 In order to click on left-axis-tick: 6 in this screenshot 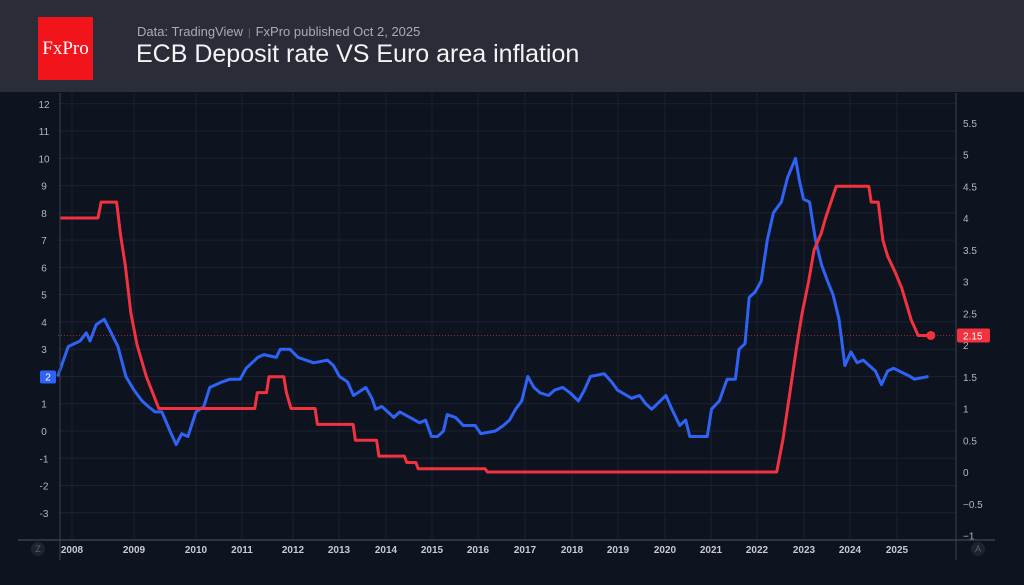, I will do `click(44, 268)`.